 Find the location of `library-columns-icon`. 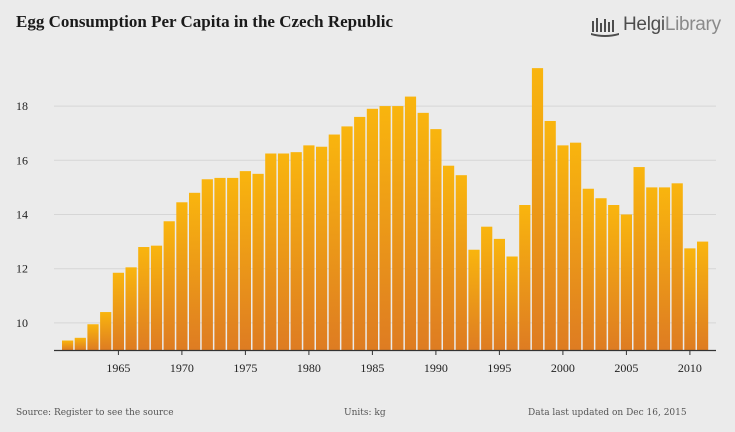

library-columns-icon is located at coordinates (605, 27).